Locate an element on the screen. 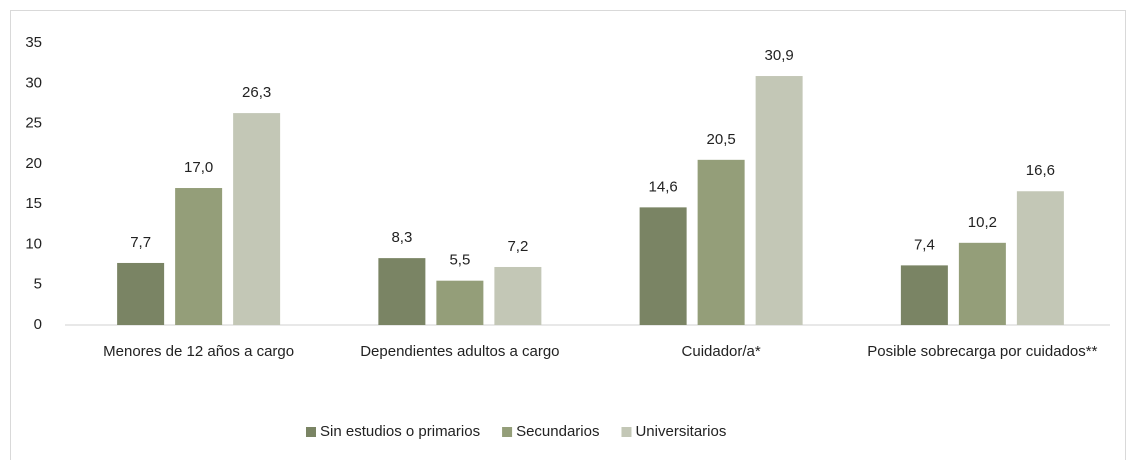 This screenshot has height=460, width=1130. data-label: 14,6 is located at coordinates (663, 186).